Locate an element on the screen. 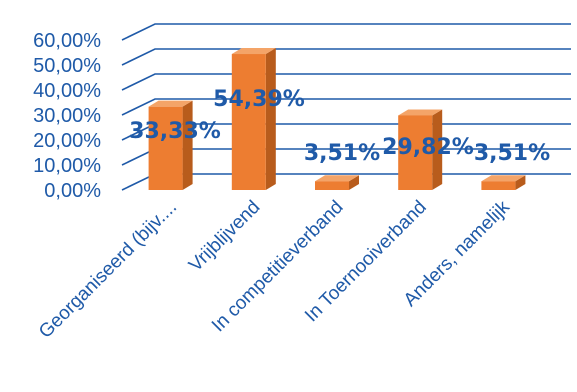 The height and width of the screenshot is (392, 577). y-tick-label: 40,00% is located at coordinates (67, 91).